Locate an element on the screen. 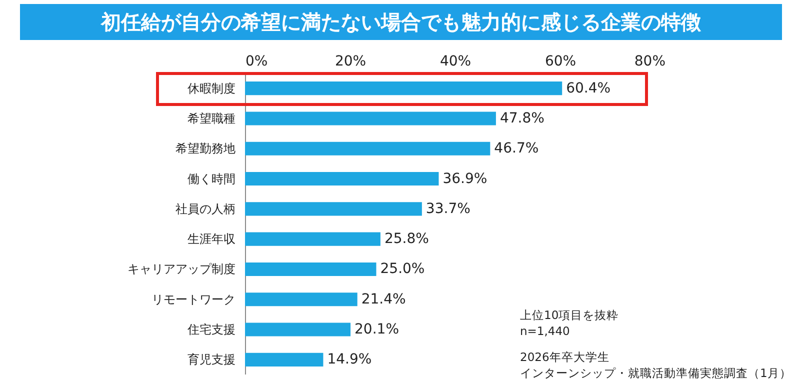  x-tick-label: 60% is located at coordinates (560, 62).